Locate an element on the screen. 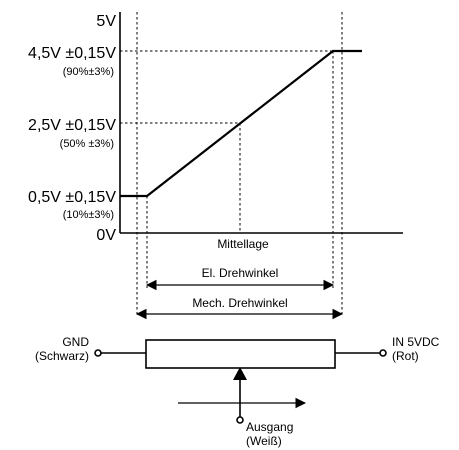 The width and height of the screenshot is (459, 450). resistor-body is located at coordinates (240, 354).